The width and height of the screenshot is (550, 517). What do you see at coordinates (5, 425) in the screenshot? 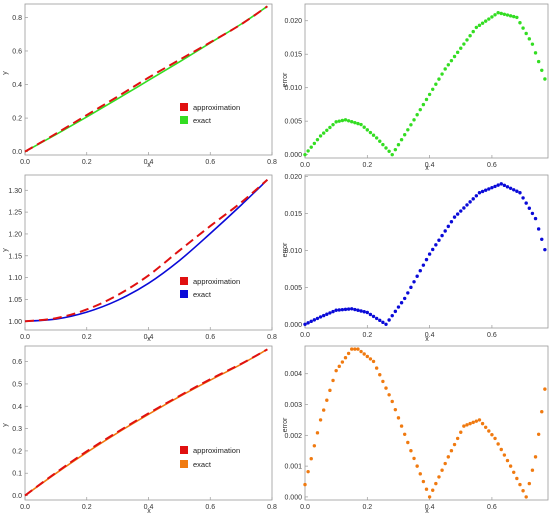
I see `ylabel-p5: y` at bounding box center [5, 425].